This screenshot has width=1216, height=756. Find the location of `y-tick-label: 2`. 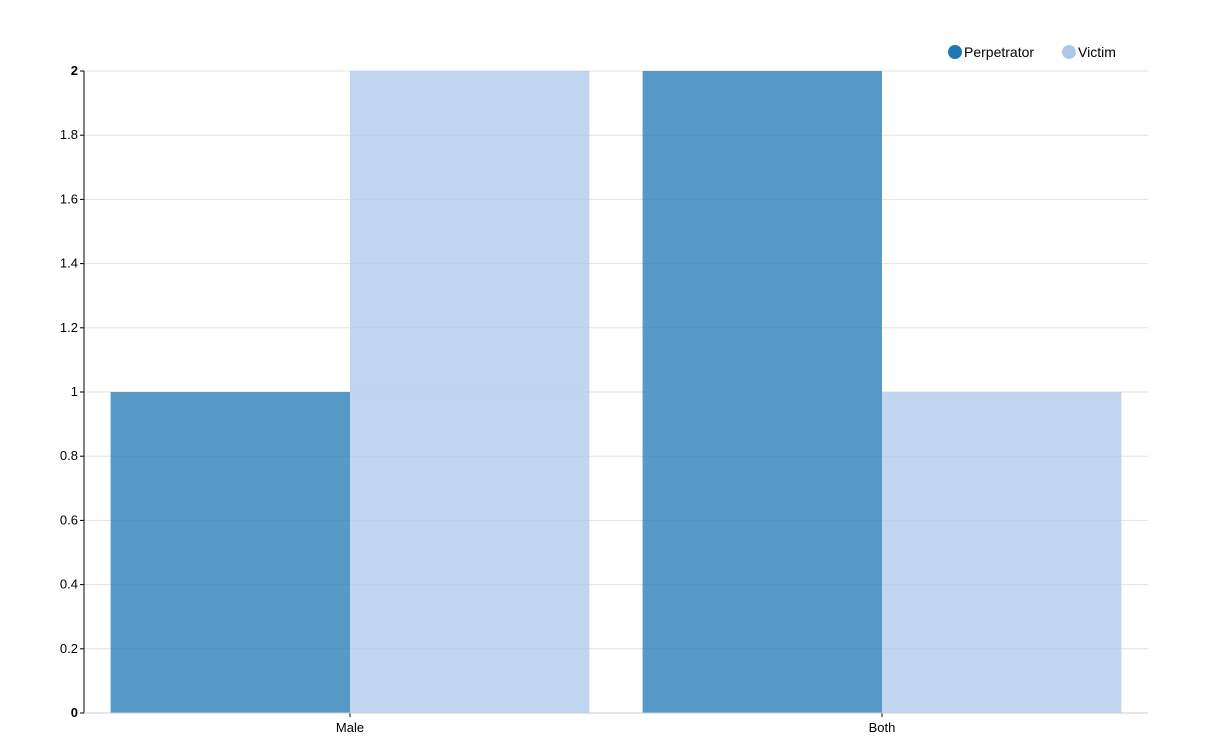

y-tick-label: 2 is located at coordinates (74, 70).